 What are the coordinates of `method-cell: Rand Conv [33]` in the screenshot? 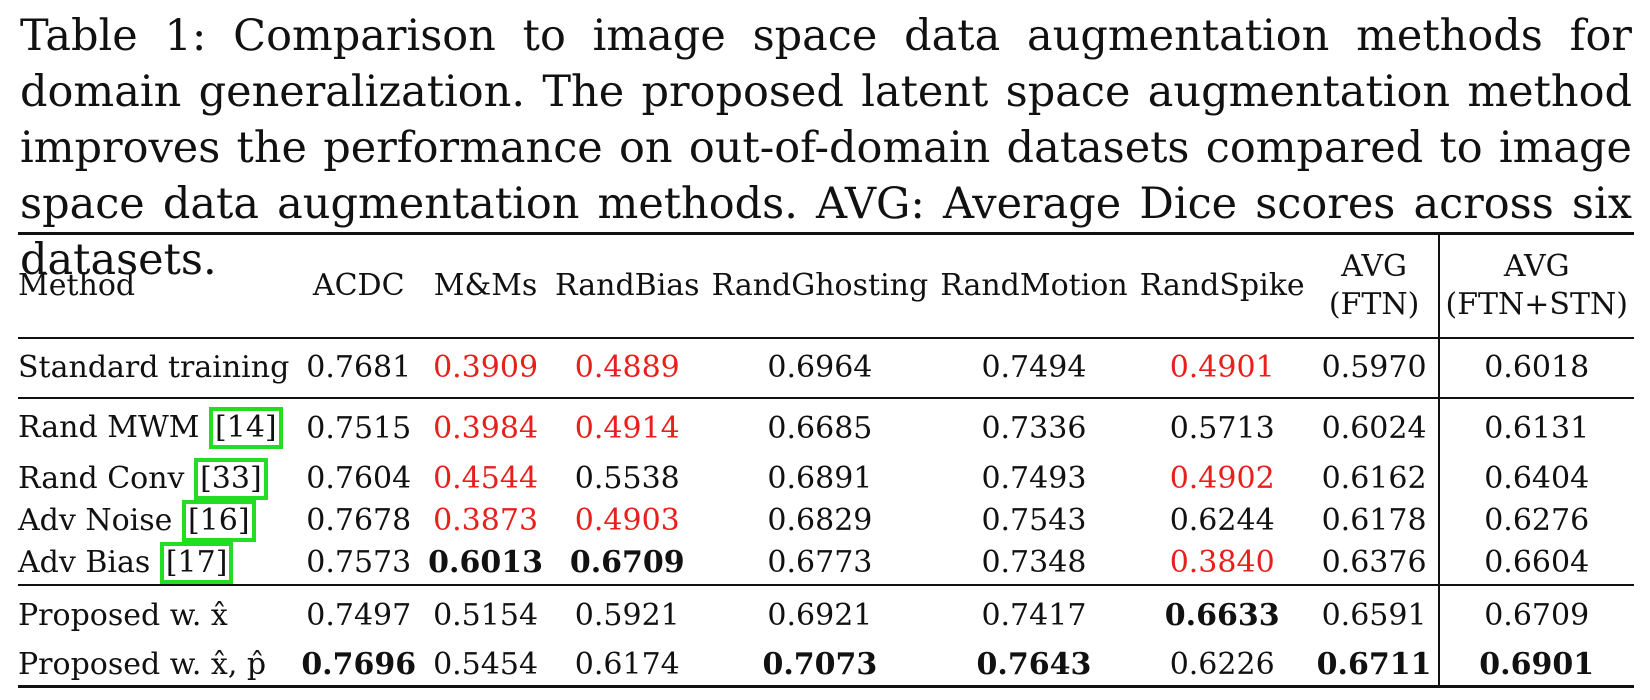 It's located at (156, 478).